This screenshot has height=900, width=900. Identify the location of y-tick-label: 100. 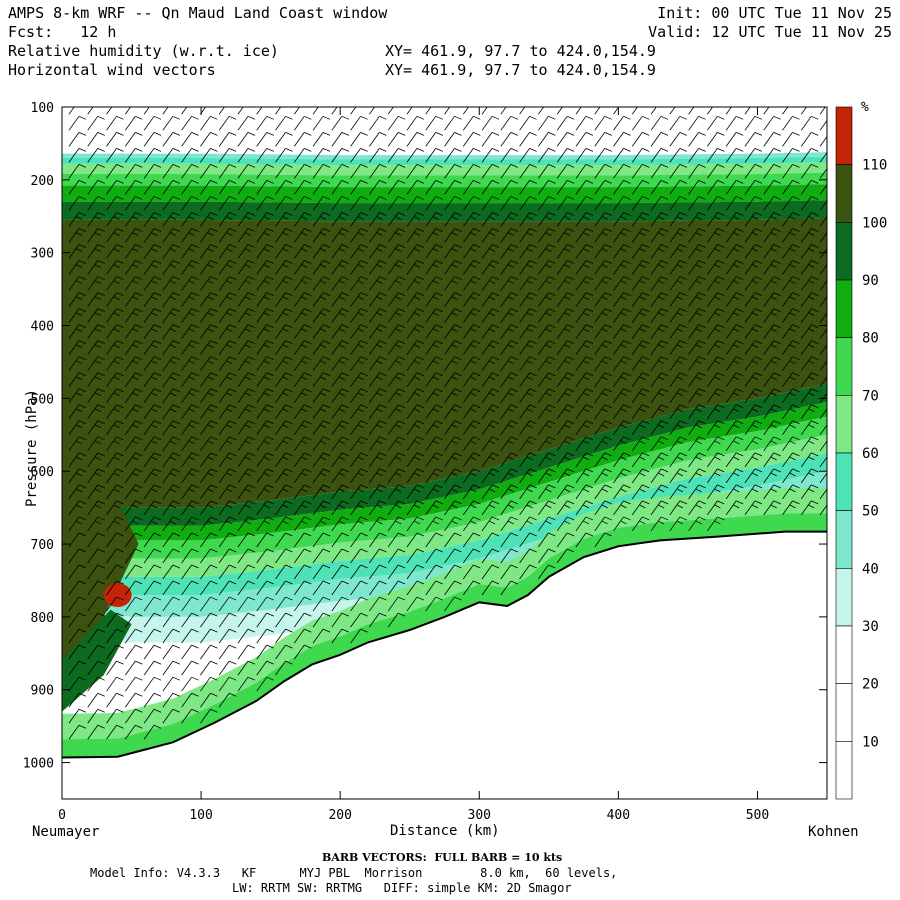
(42, 108).